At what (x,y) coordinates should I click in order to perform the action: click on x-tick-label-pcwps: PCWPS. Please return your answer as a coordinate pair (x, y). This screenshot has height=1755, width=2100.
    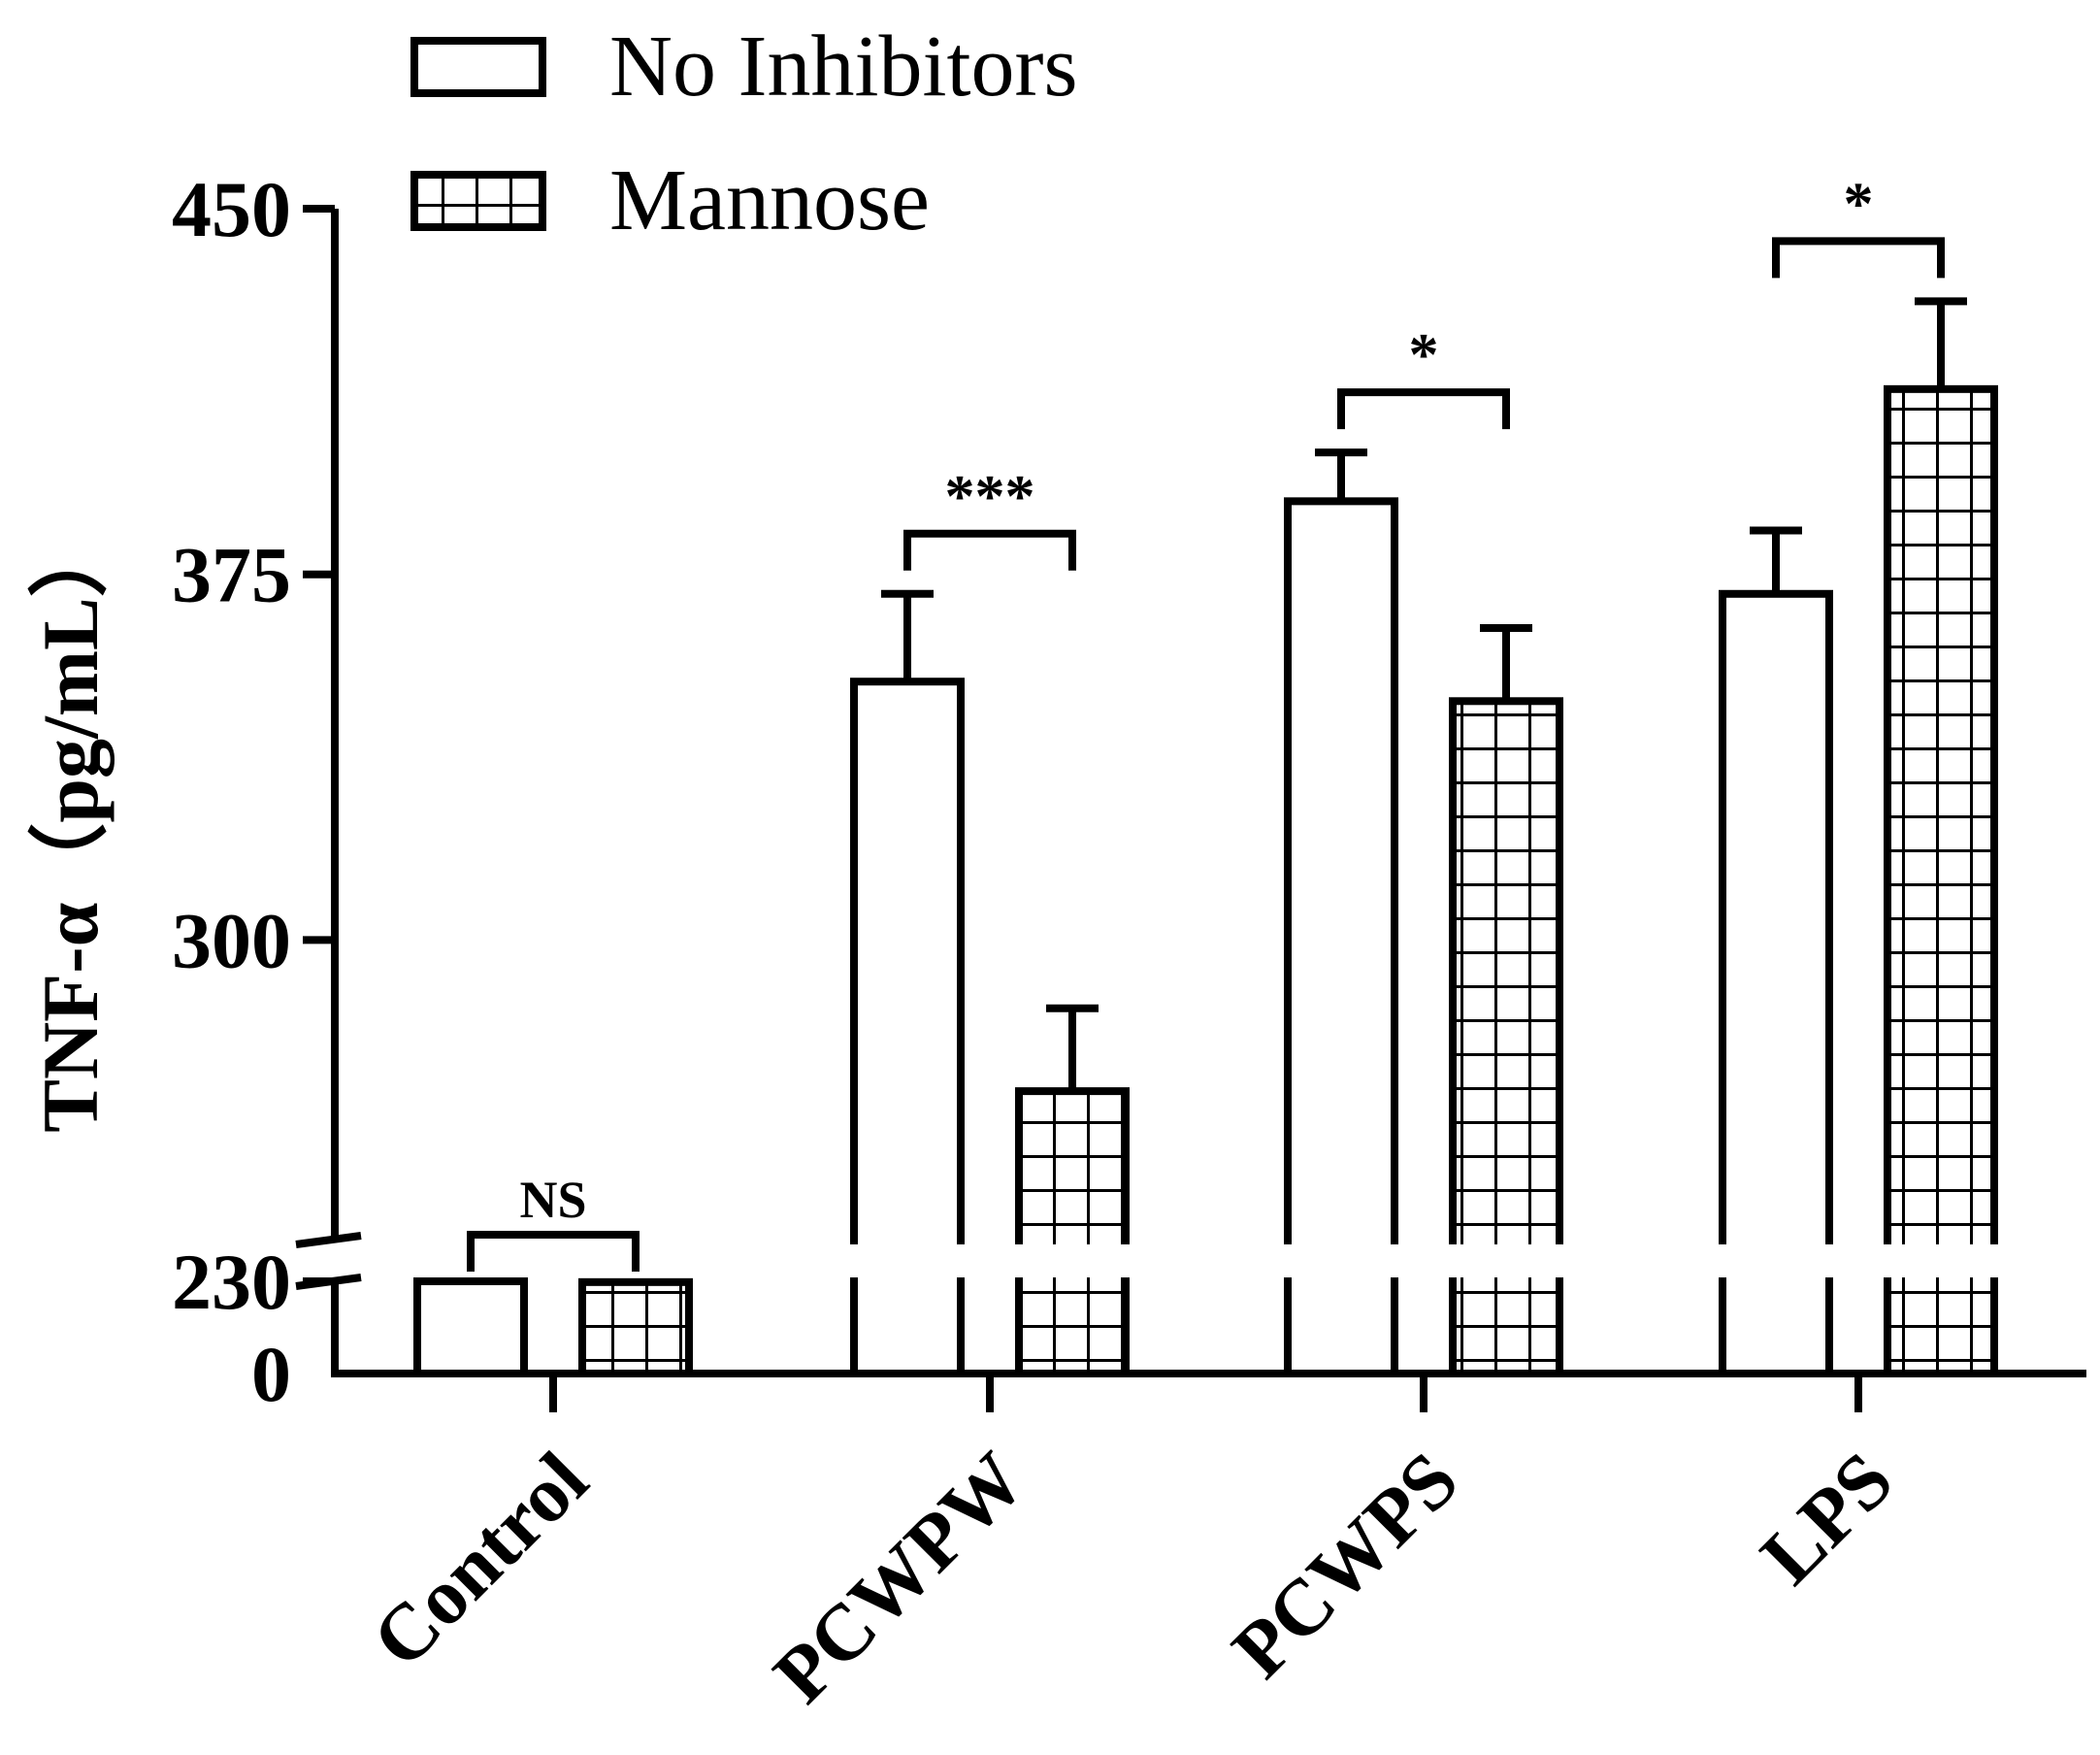
    Looking at the image, I should click on (1344, 1564).